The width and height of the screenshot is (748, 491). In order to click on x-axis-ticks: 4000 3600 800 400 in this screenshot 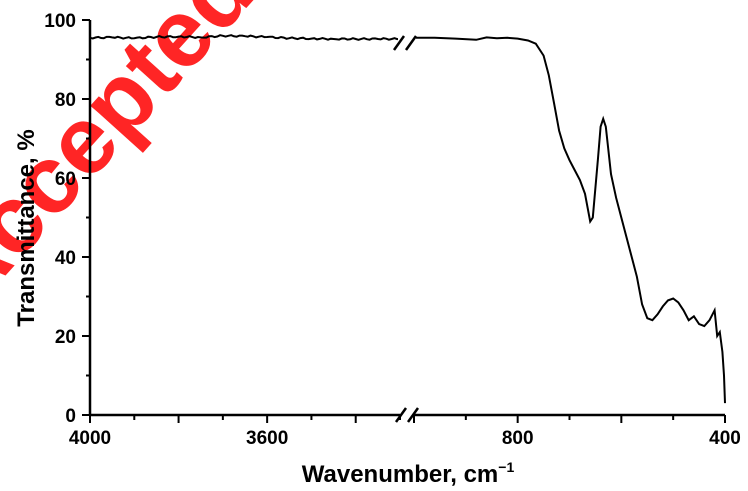, I will do `click(405, 432)`.